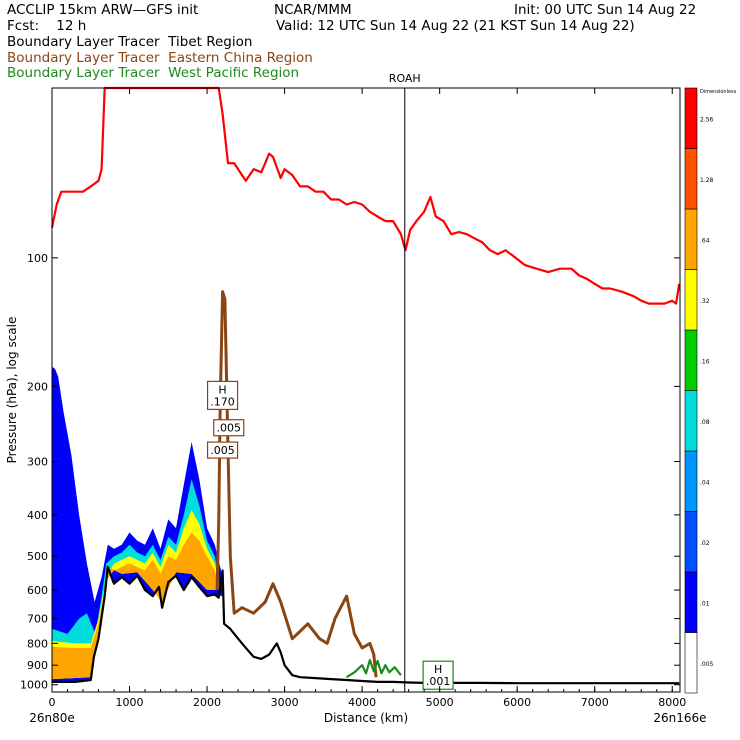 Image resolution: width=740 pixels, height=740 pixels. I want to click on y-tick-label: 100, so click(37, 258).